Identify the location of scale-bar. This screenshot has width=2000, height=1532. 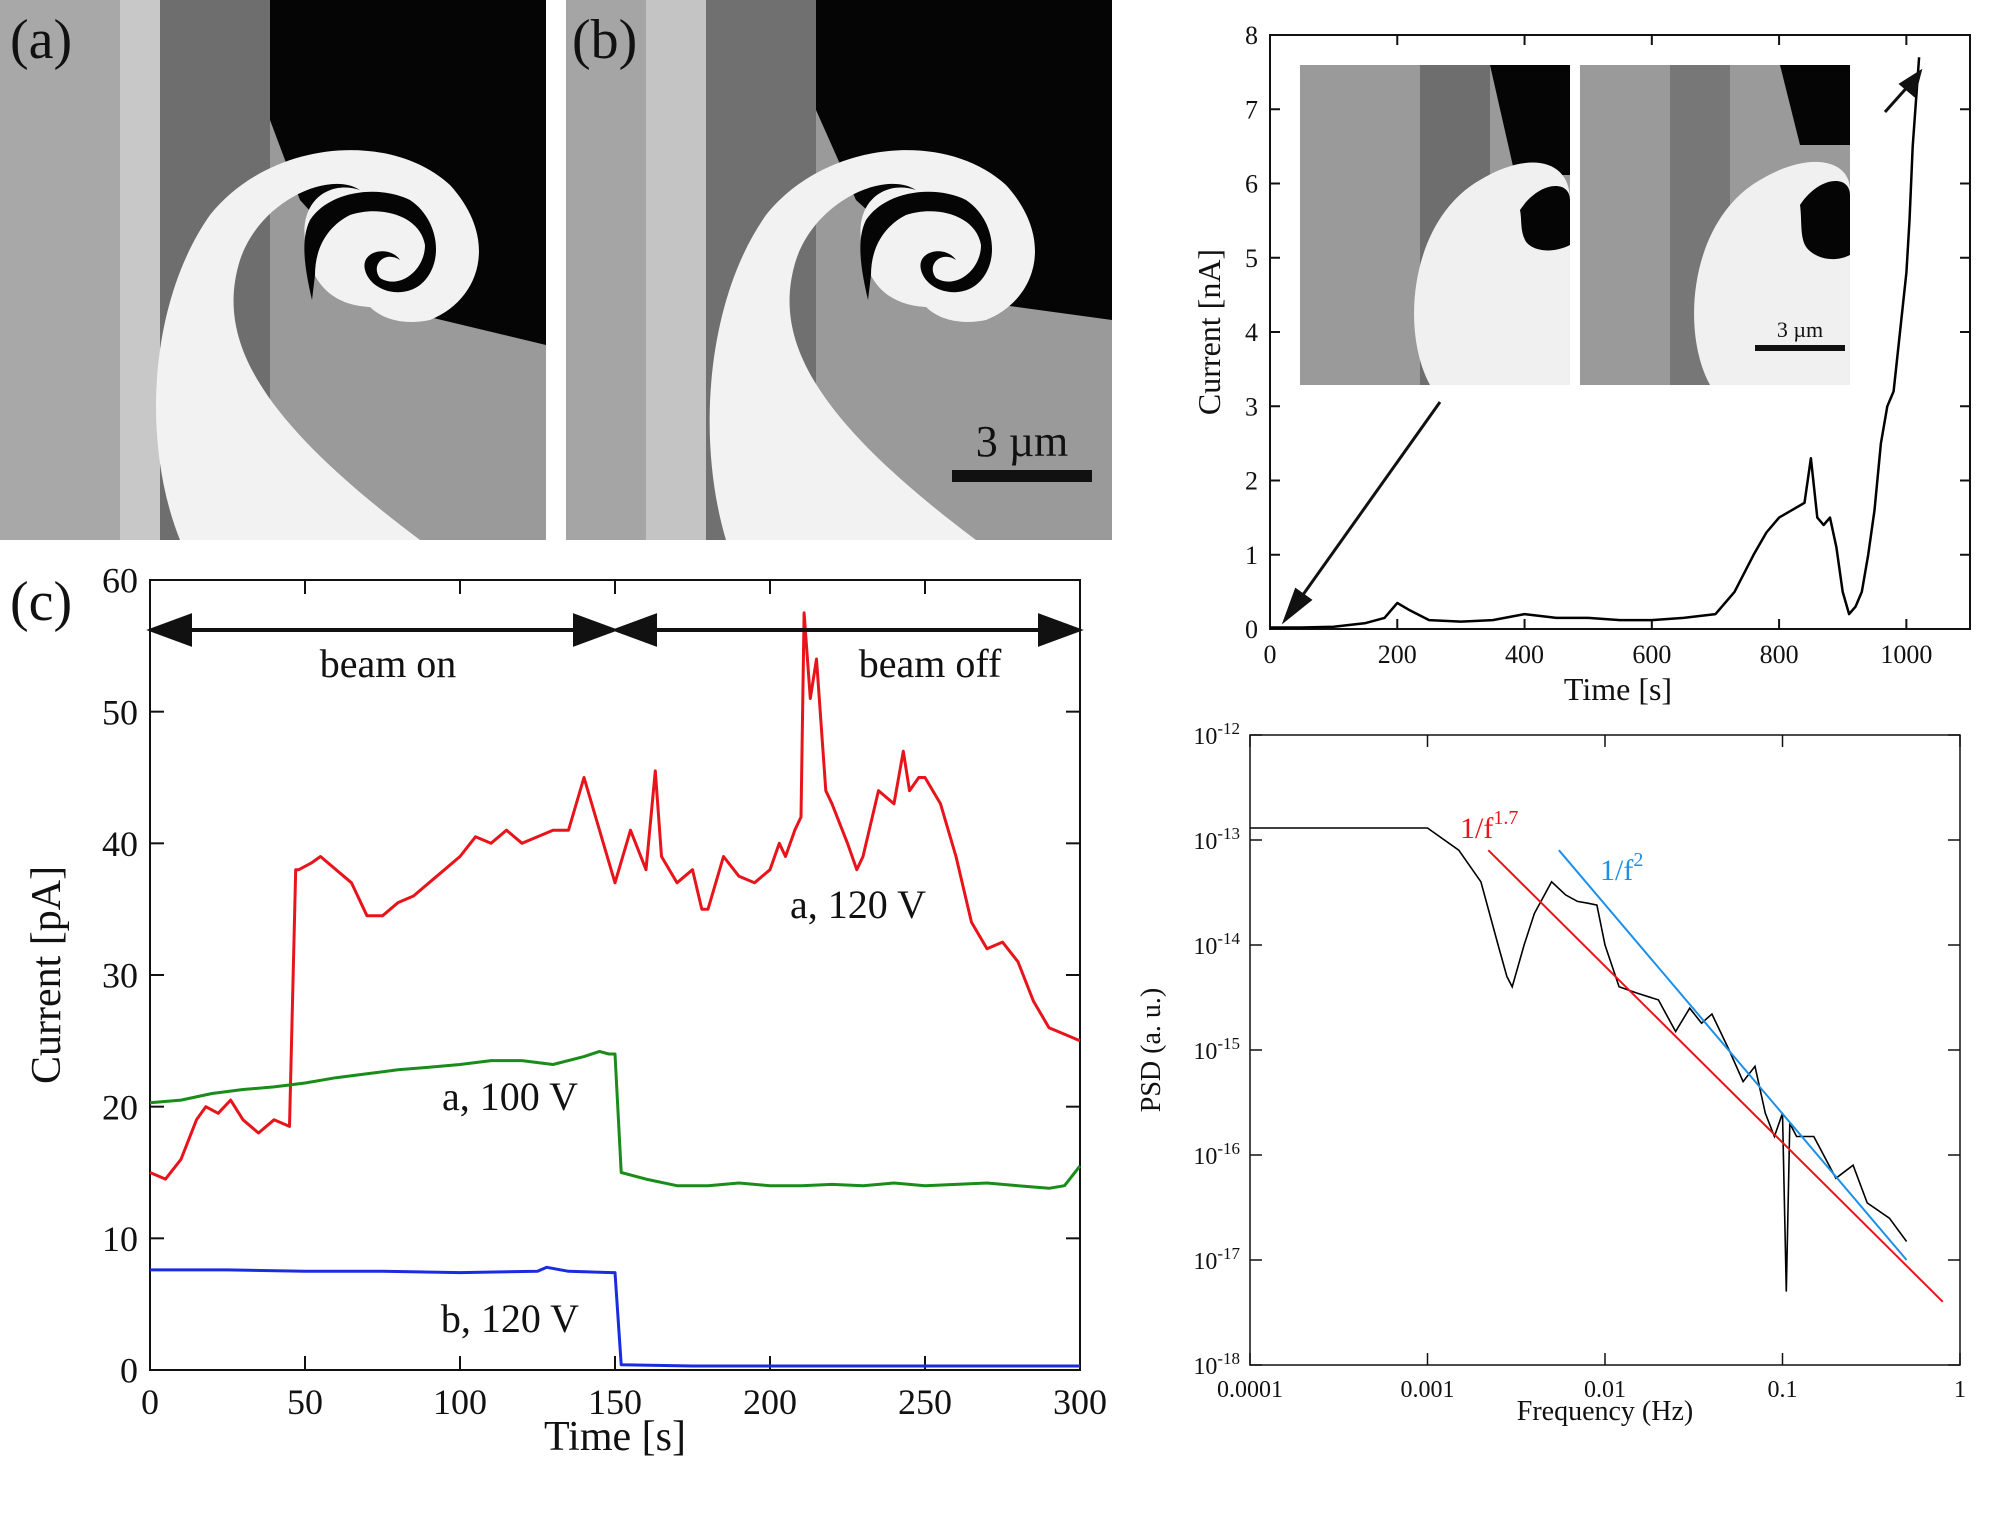
(1022, 476).